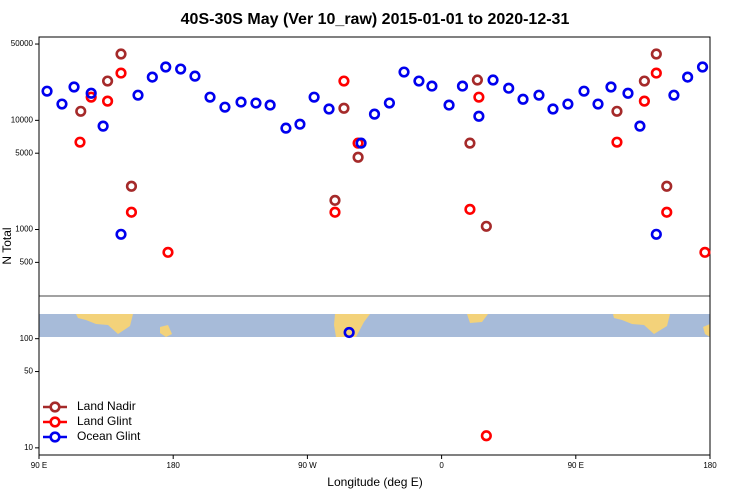 The width and height of the screenshot is (750, 500). Describe the element at coordinates (106, 406) in the screenshot. I see `legend-label: Land Nadir` at that location.